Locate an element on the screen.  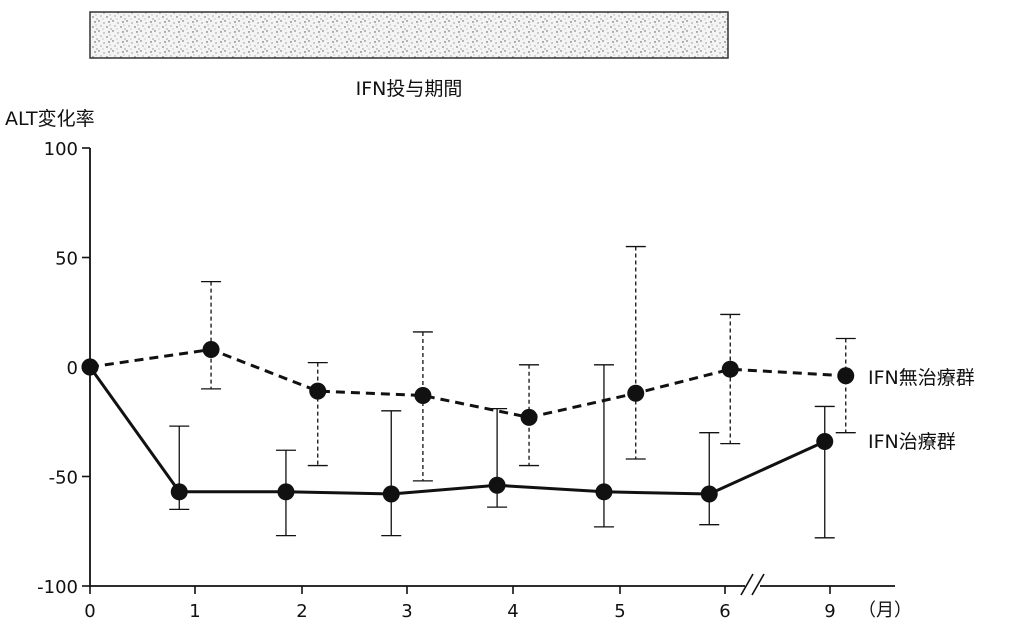
x-tick-label: 2 is located at coordinates (301, 611).